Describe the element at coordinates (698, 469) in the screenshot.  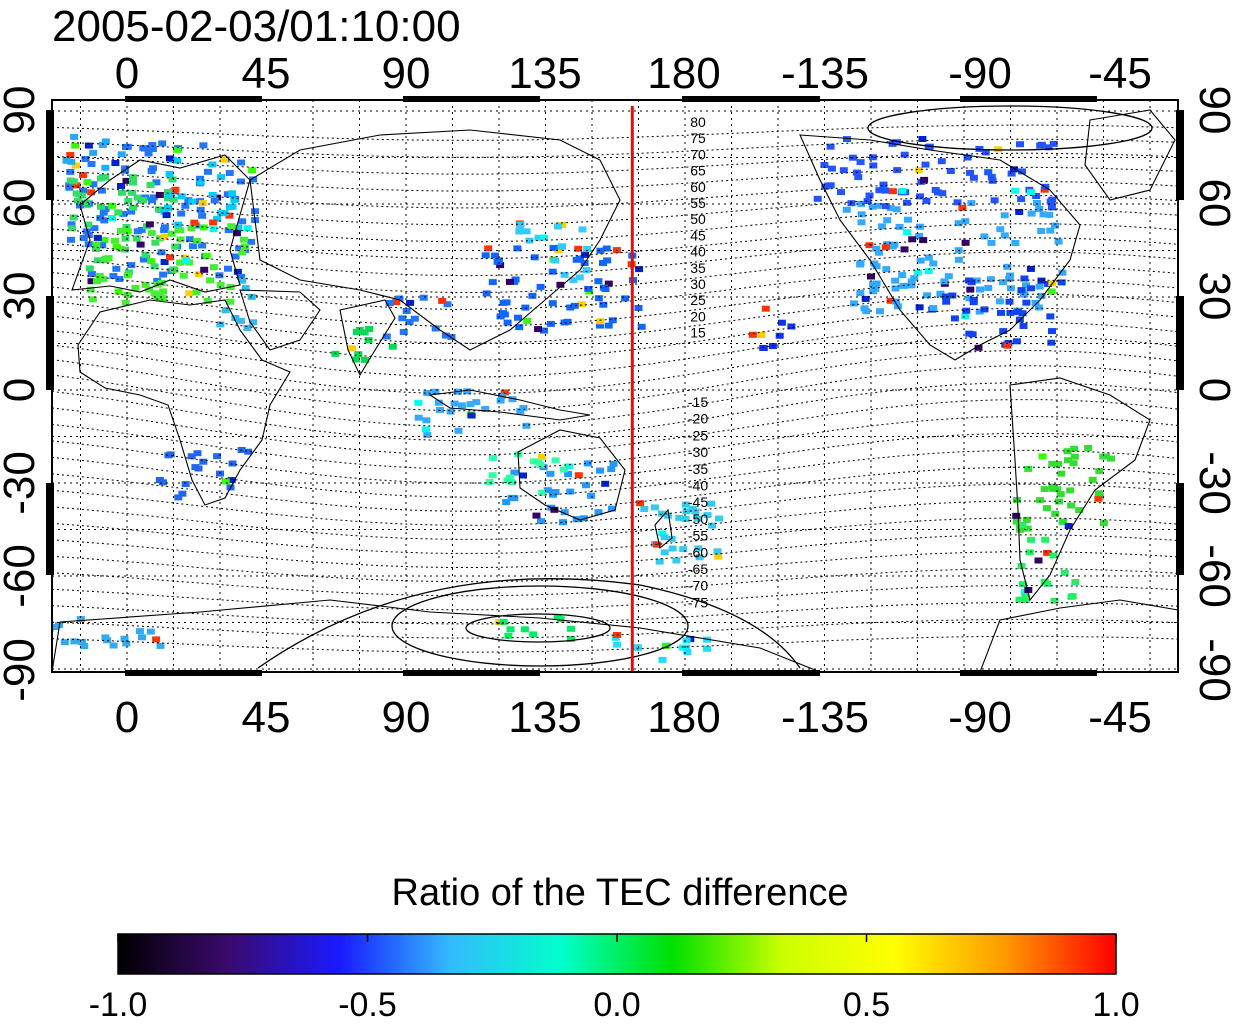
I see `contour-label: -35` at that location.